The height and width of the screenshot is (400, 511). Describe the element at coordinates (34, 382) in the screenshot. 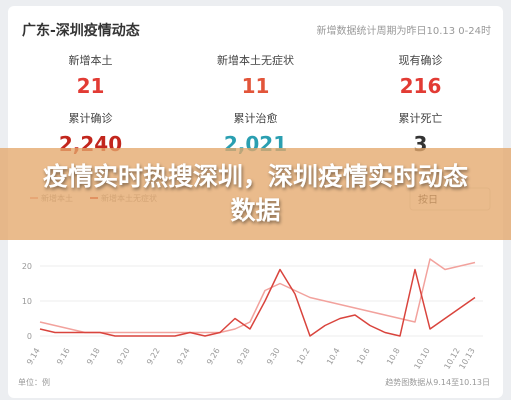

I see `unit: 单位：例` at that location.